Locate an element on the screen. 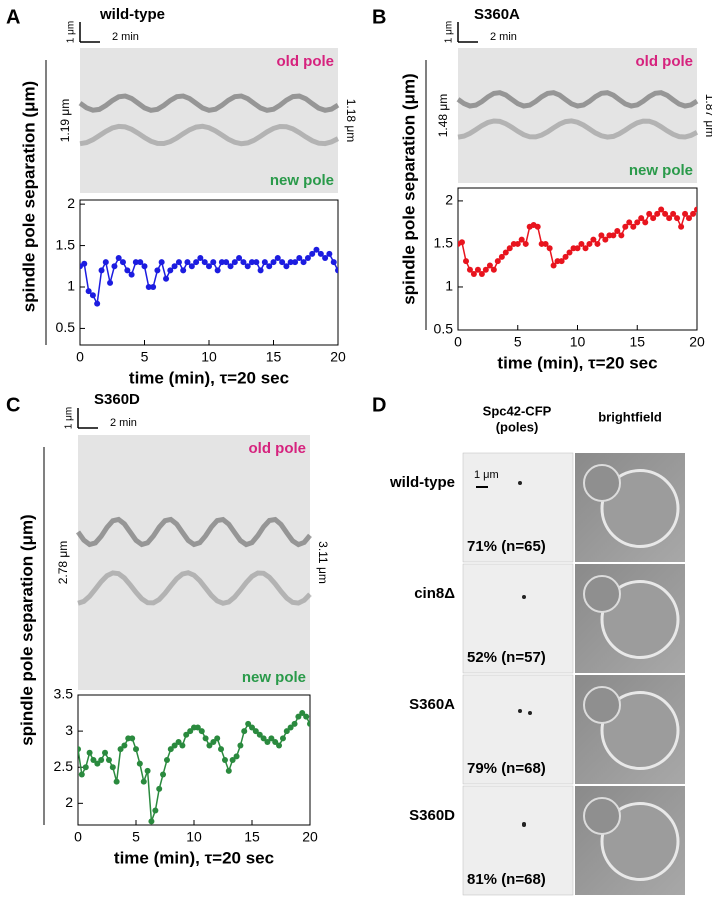  x-tick-label: 10 is located at coordinates (578, 342).